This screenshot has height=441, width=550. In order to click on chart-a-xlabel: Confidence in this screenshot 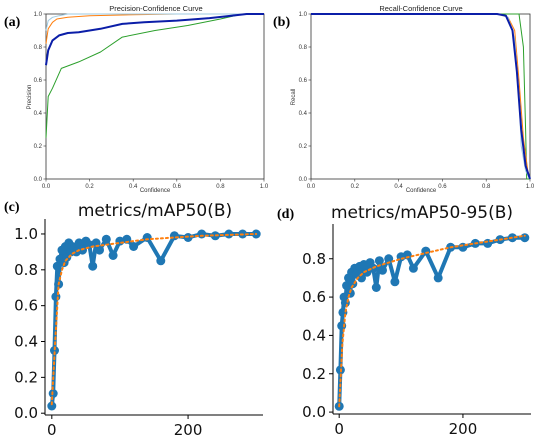, I will do `click(155, 191)`.